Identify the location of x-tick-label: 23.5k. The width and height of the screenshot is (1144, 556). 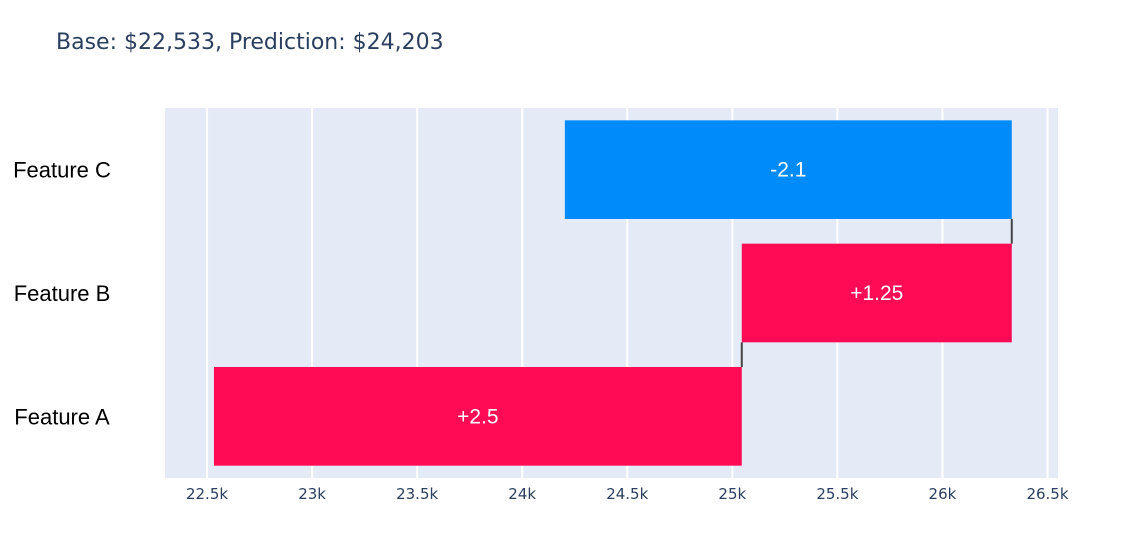
(417, 494).